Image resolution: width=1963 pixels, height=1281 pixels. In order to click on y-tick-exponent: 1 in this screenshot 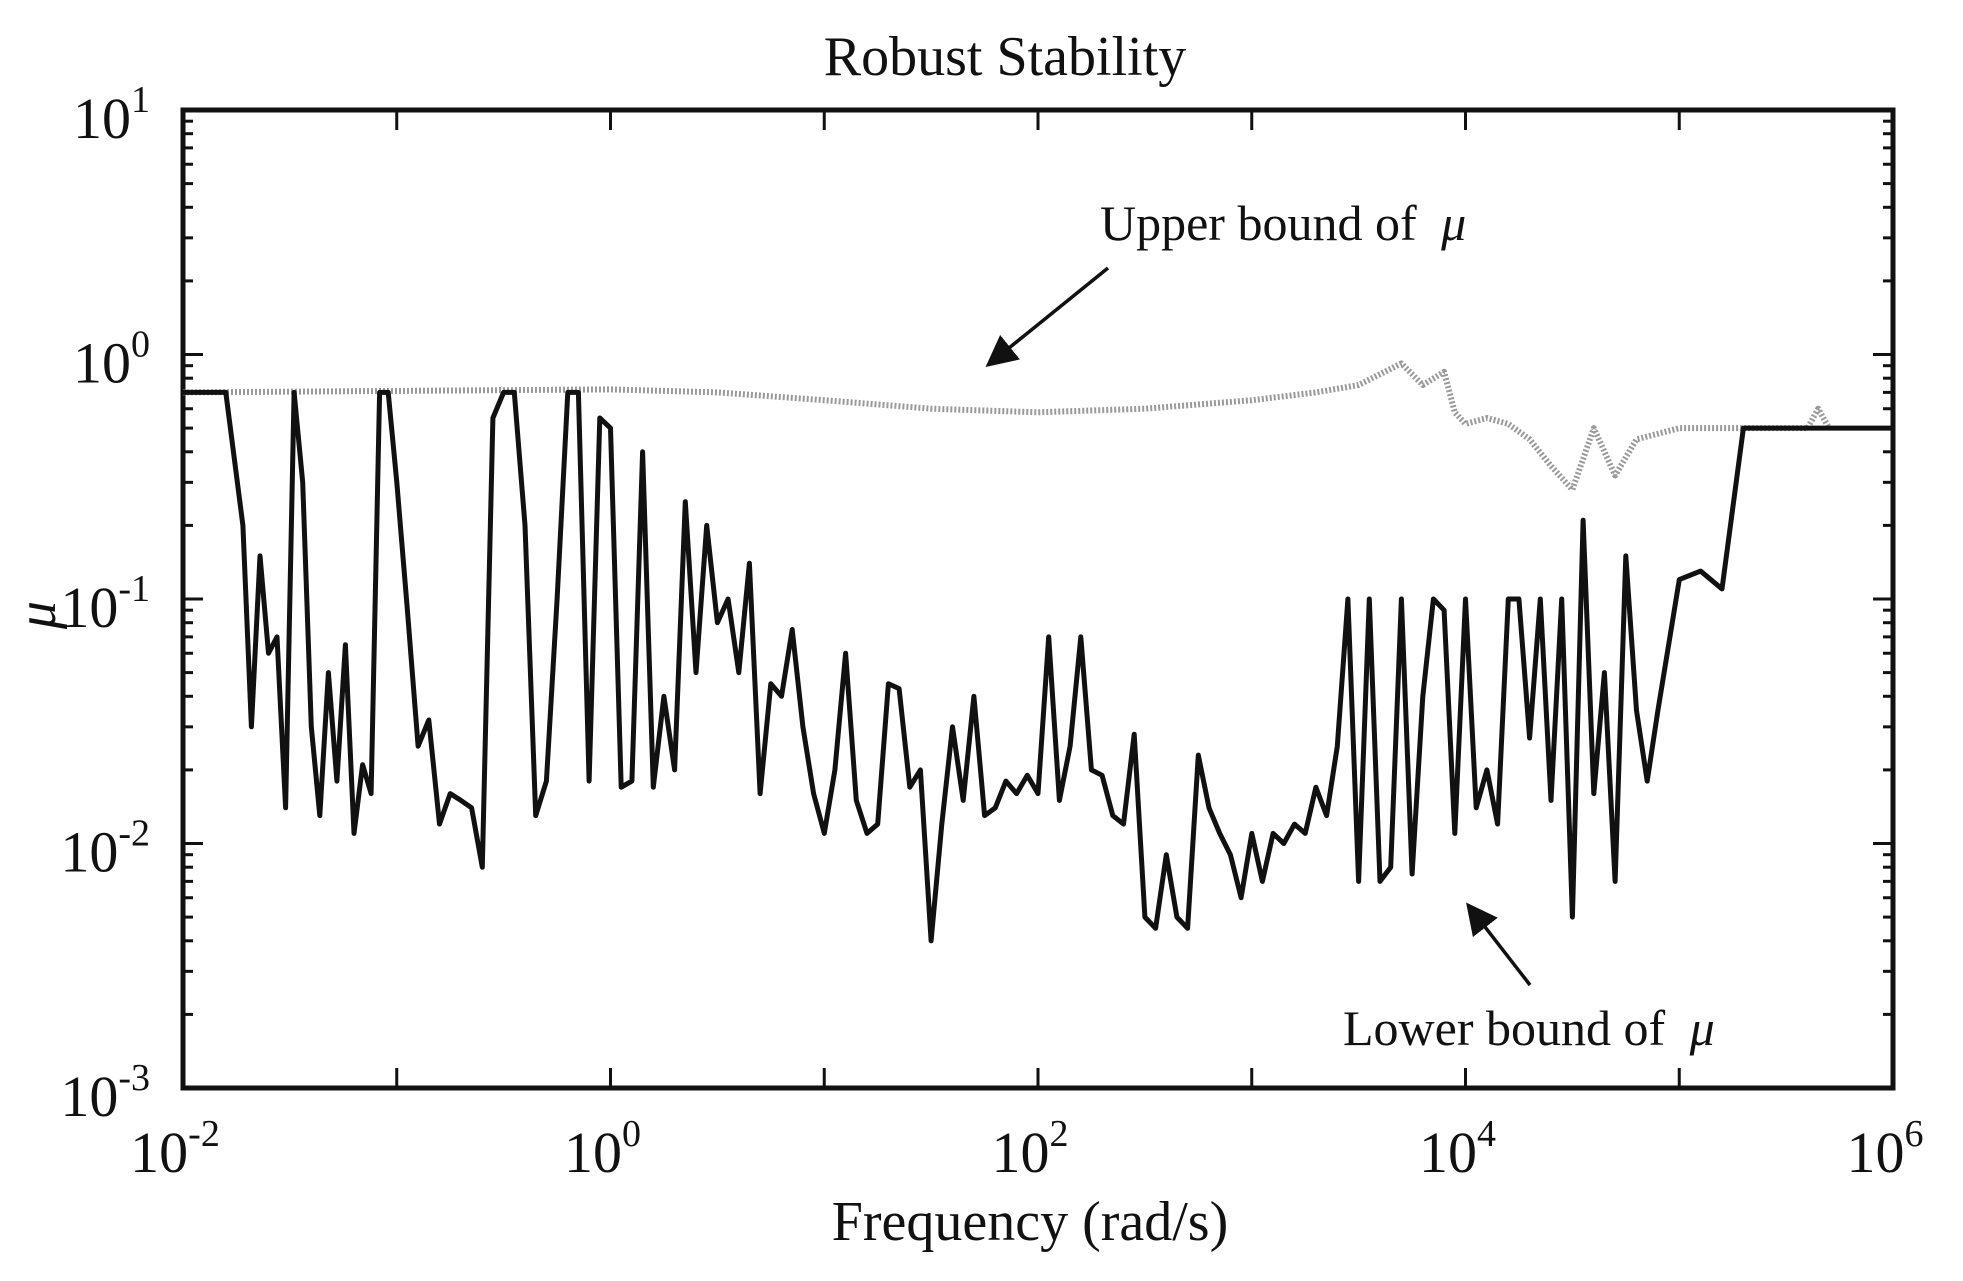, I will do `click(140, 100)`.